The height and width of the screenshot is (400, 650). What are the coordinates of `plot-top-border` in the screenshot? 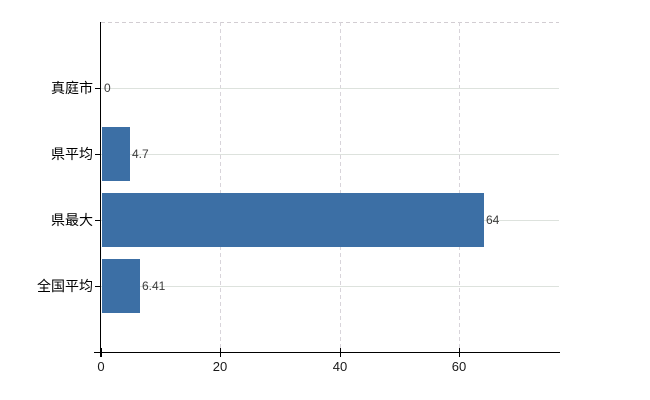 It's located at (330, 22).